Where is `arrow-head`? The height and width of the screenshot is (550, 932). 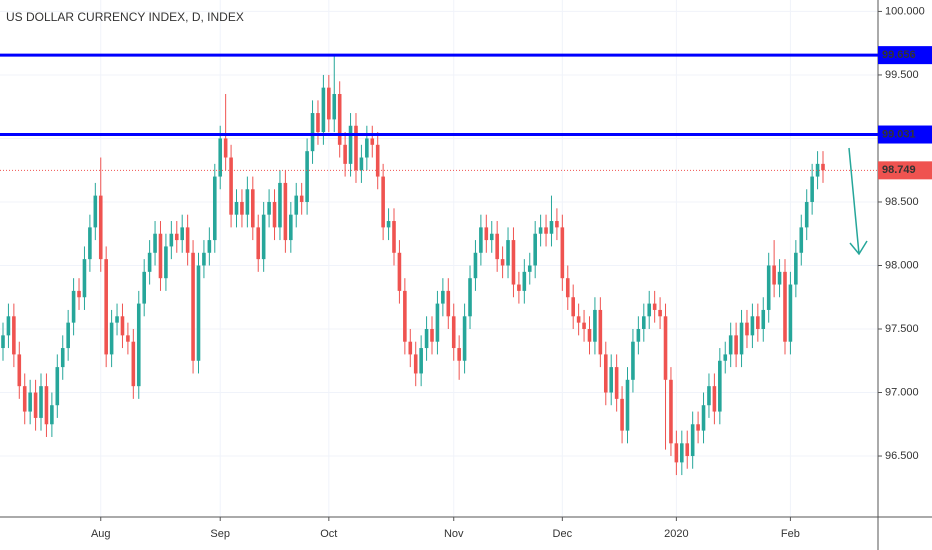
arrow-head is located at coordinates (858, 248).